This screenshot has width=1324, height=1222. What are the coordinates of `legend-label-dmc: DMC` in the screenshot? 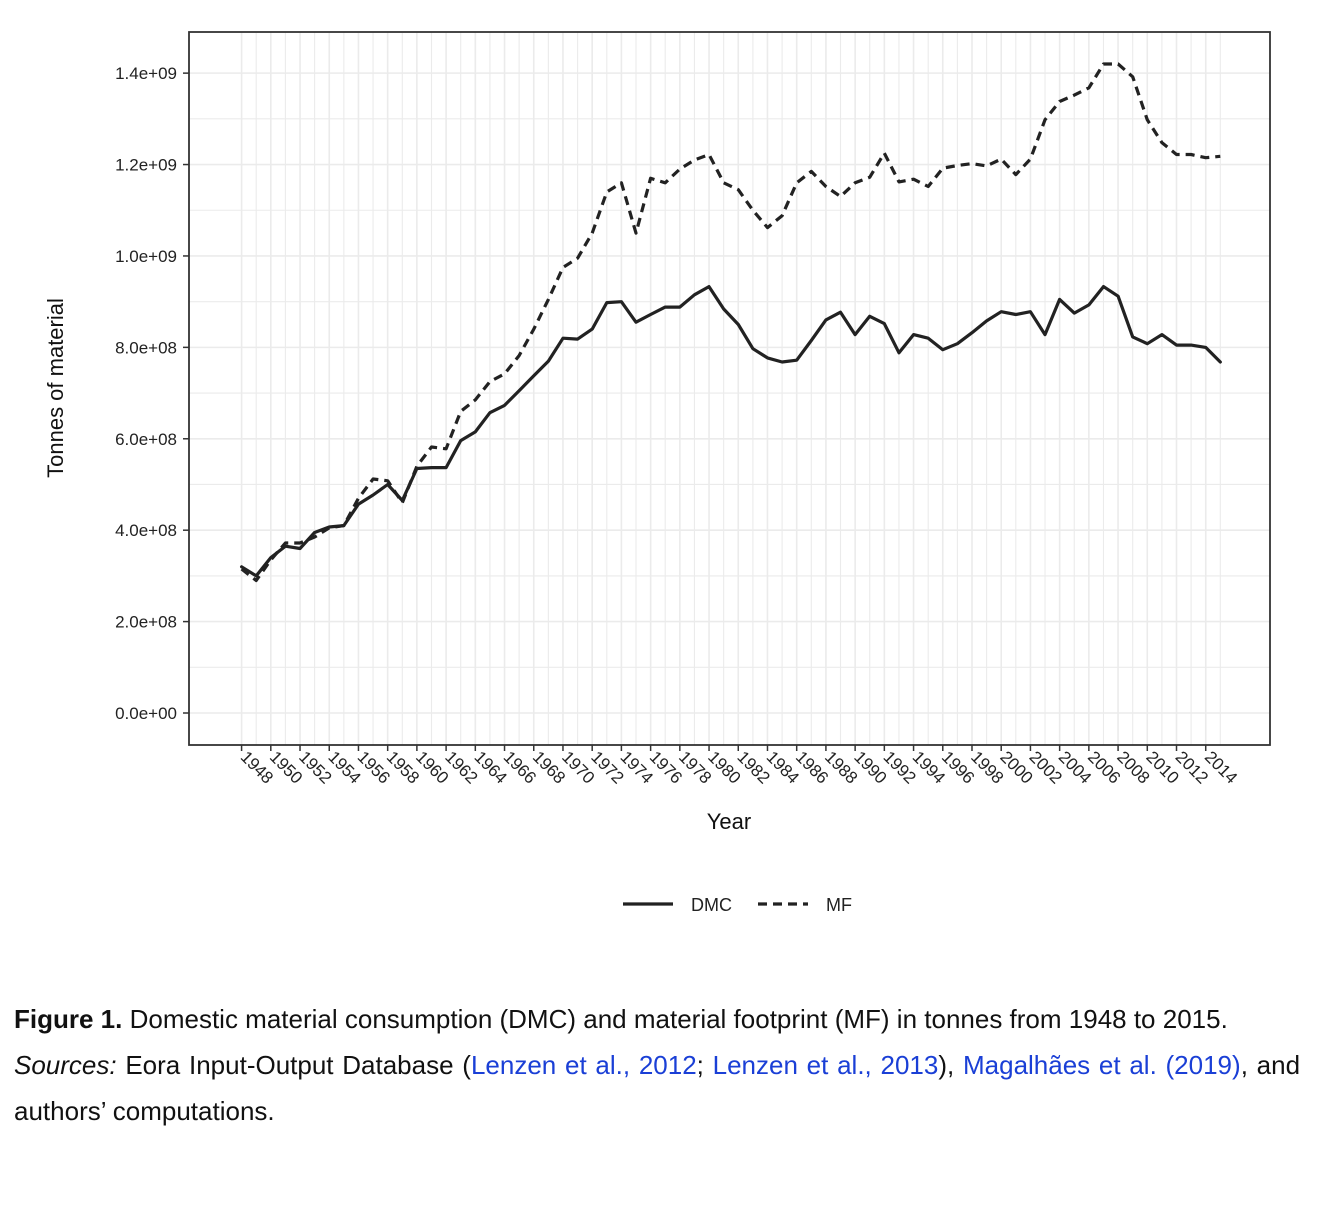 It's located at (711, 905).